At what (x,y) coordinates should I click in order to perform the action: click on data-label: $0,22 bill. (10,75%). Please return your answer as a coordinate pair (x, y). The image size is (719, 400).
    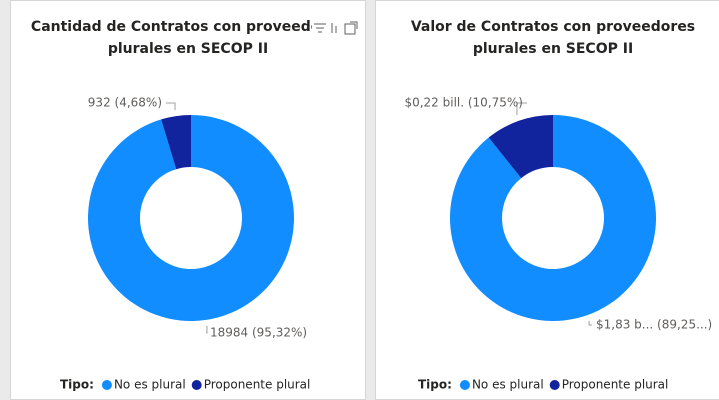
    Looking at the image, I should click on (463, 103).